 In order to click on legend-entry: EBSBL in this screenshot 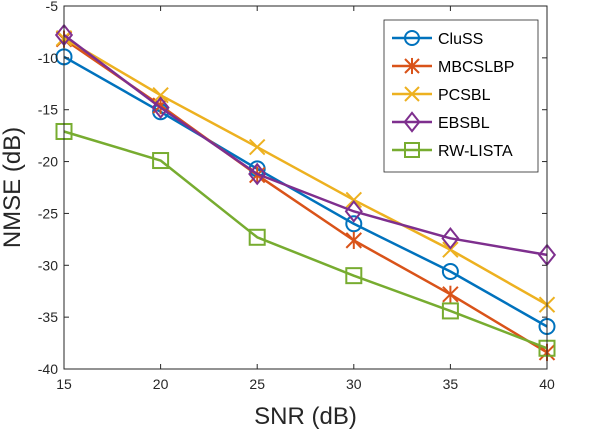, I will do `click(441, 122)`.